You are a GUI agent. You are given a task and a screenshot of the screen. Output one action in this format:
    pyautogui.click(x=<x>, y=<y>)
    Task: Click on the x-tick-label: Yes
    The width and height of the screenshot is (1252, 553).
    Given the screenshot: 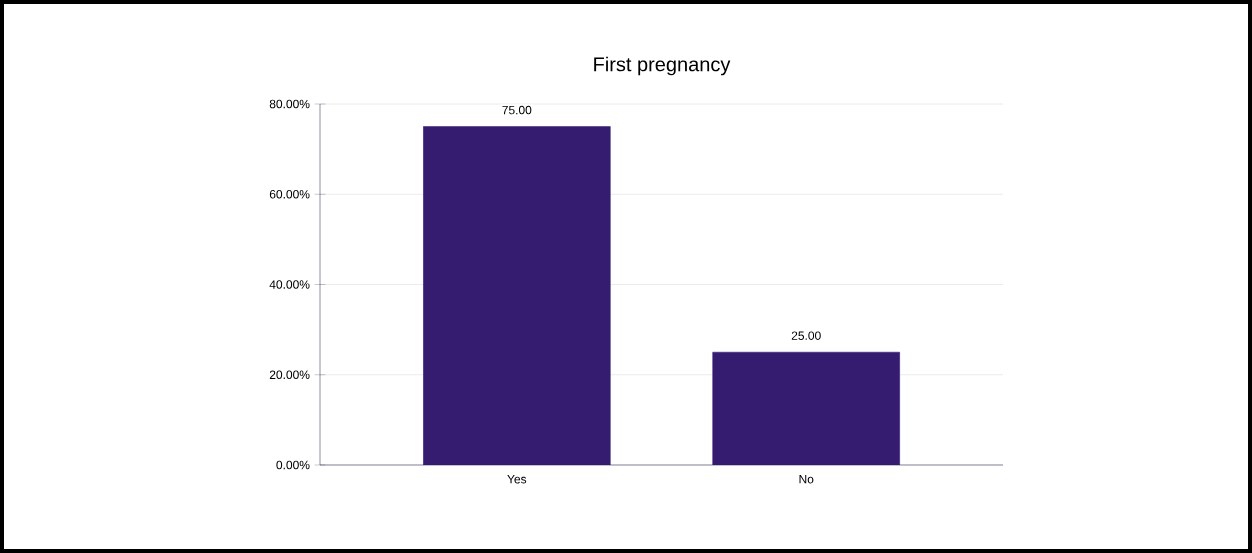 What is the action you would take?
    pyautogui.click(x=517, y=479)
    